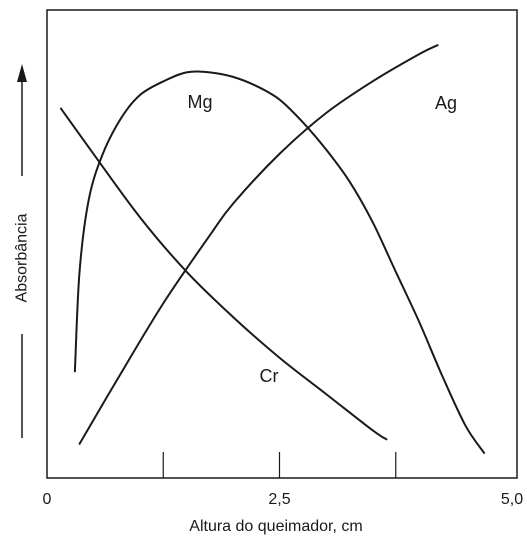 The image size is (527, 540). What do you see at coordinates (47, 499) in the screenshot?
I see `x-tick-label: 0` at bounding box center [47, 499].